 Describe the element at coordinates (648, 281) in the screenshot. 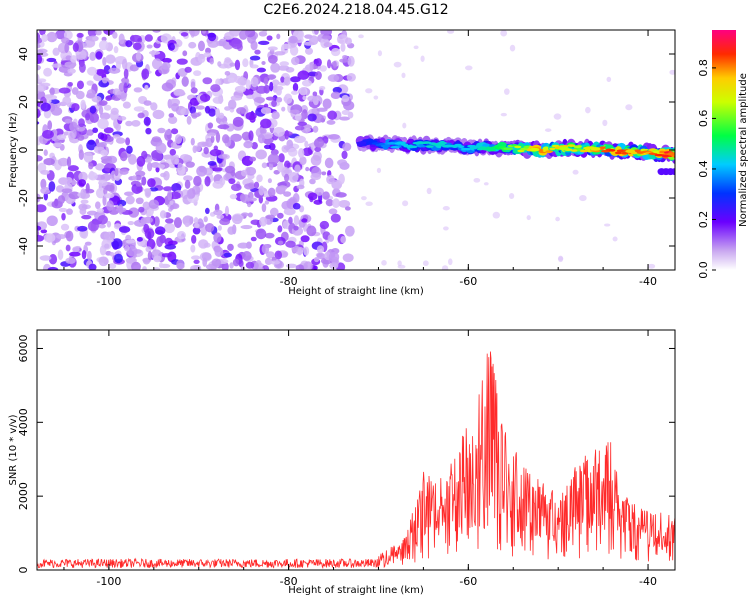

I see `x-tick-label: -40` at that location.